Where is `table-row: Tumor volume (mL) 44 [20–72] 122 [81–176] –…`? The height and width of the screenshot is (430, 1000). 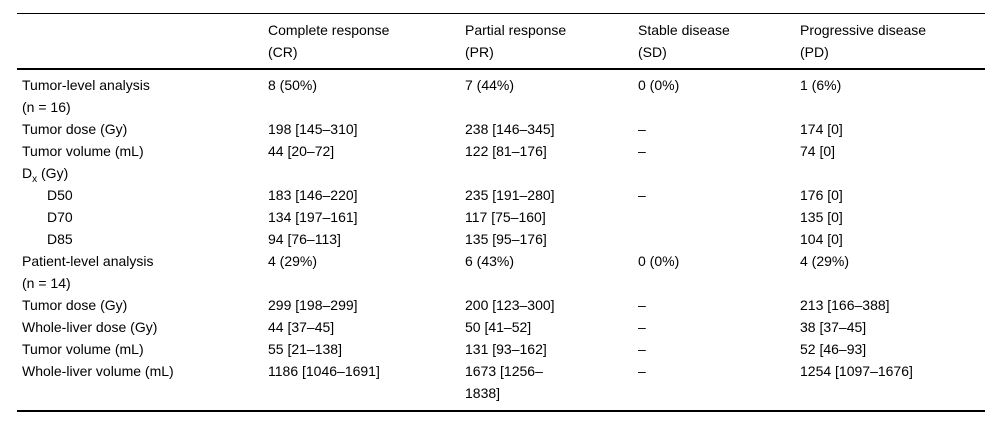 table-row: Tumor volume (mL) 44 [20–72] 122 [81–176] –… is located at coordinates (501, 151).